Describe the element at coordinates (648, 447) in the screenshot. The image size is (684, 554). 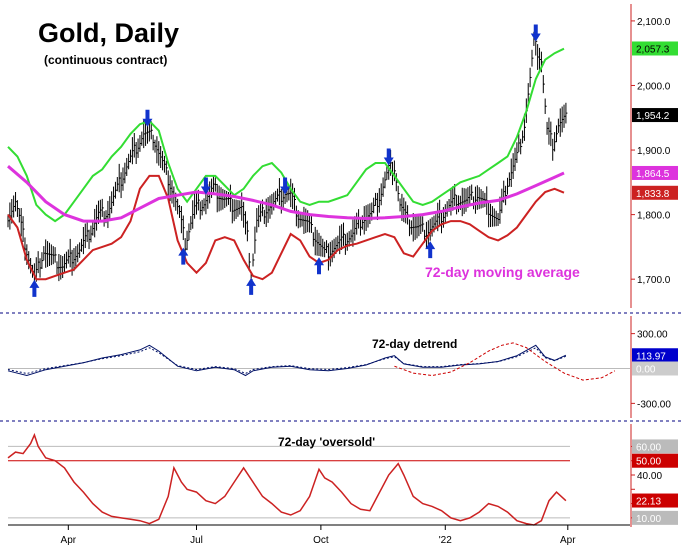
I see `oscillator-60-badge: 60.00` at that location.